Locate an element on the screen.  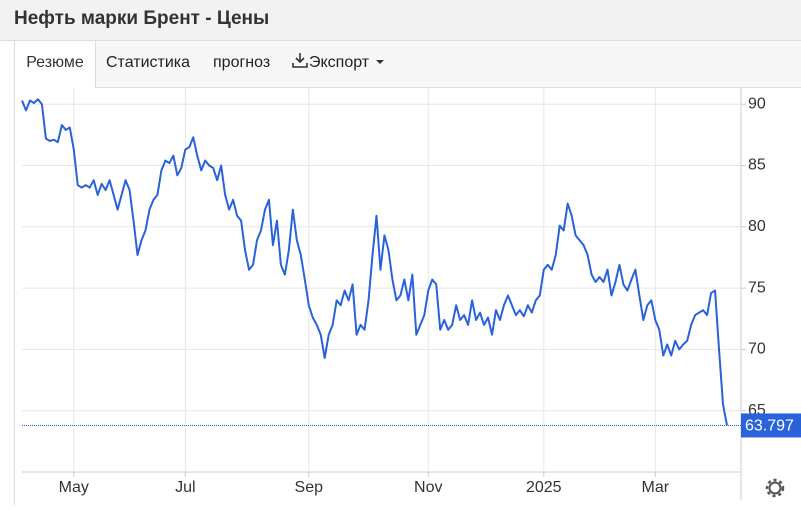
x-tick-label: 2025 is located at coordinates (544, 487).